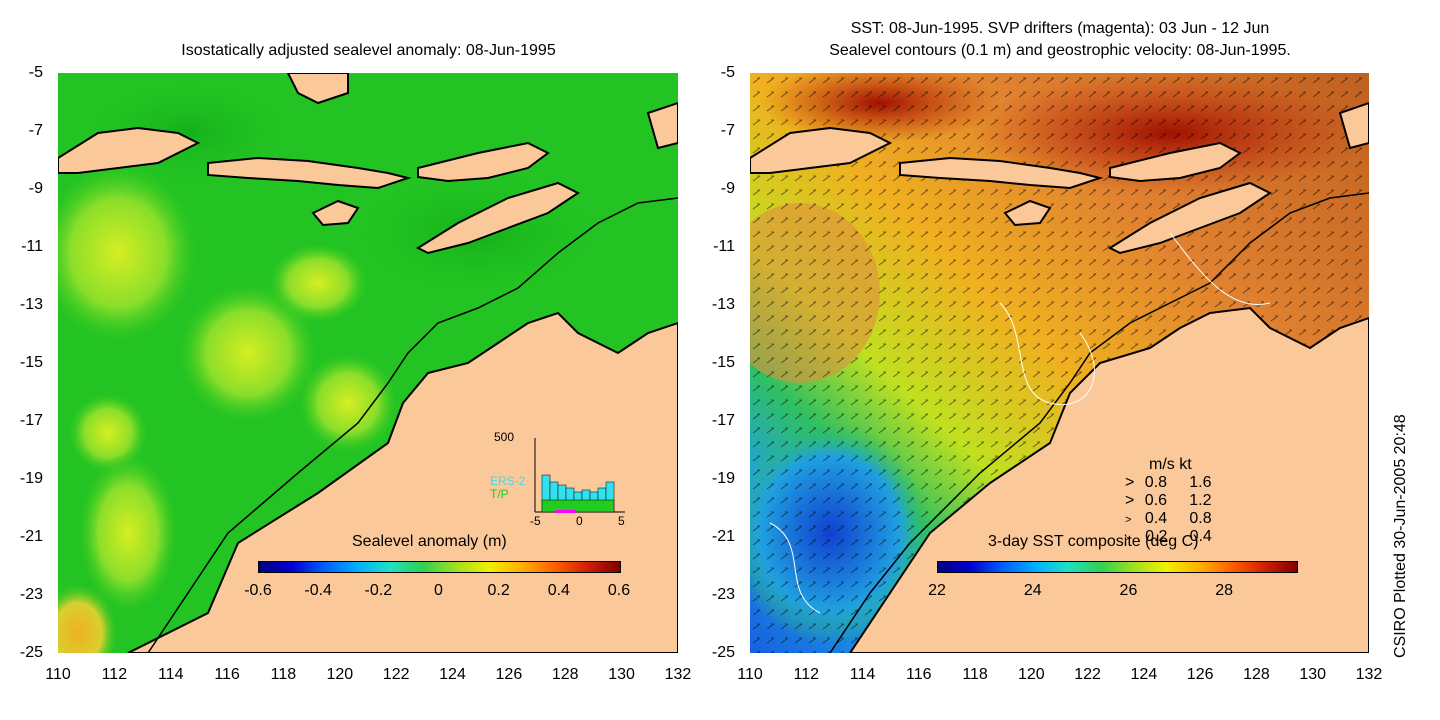 Image resolution: width=1440 pixels, height=720 pixels. What do you see at coordinates (1200, 500) in the screenshot?
I see `velocity-legend-kt: 1.2` at bounding box center [1200, 500].